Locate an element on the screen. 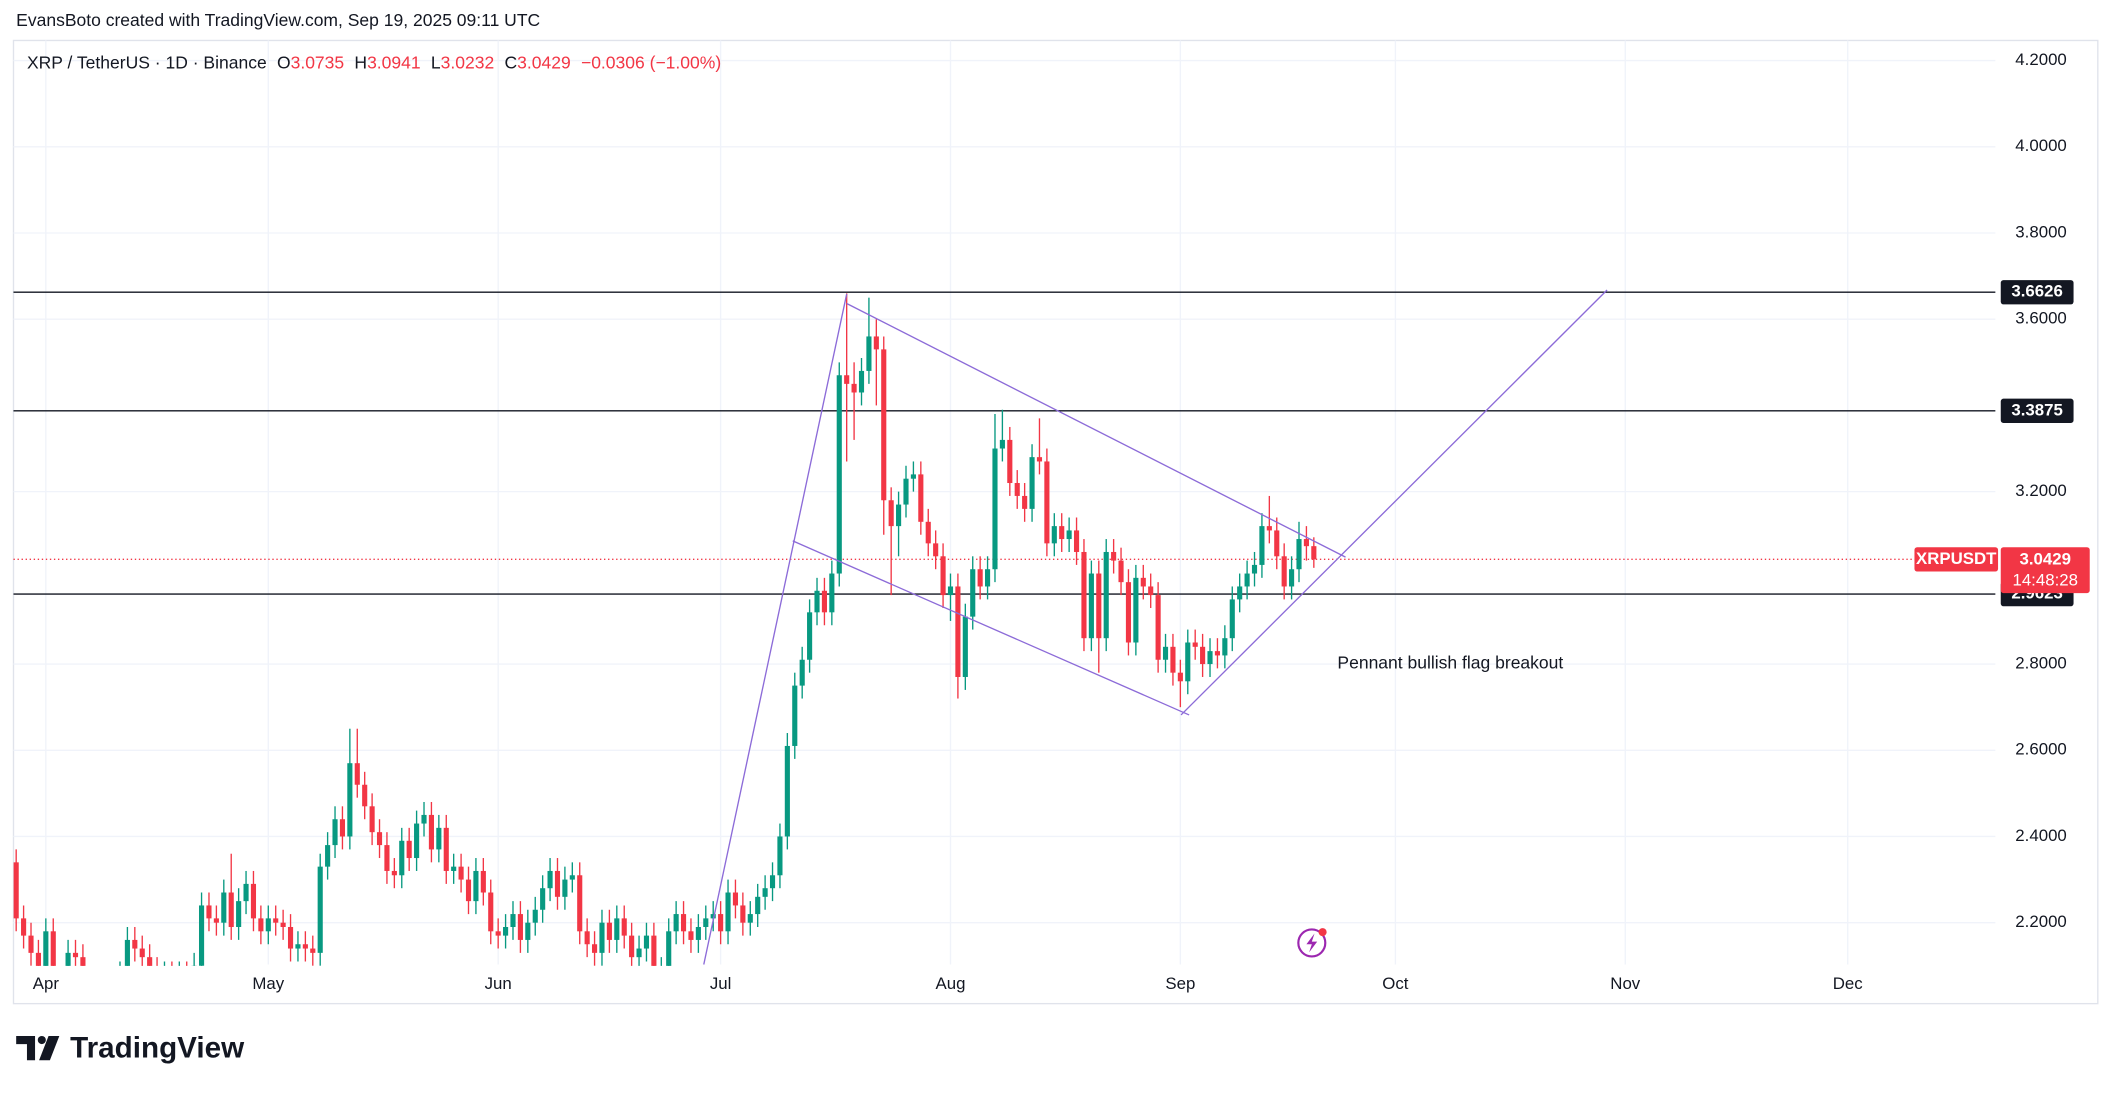 This screenshot has width=2114, height=1094. level-tag is located at coordinates (2037, 410).